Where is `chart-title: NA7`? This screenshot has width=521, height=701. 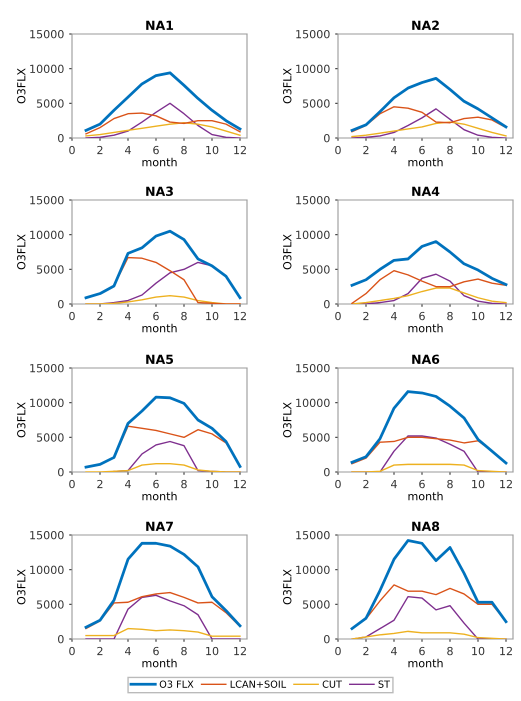
chart-title: NA7 is located at coordinates (159, 526).